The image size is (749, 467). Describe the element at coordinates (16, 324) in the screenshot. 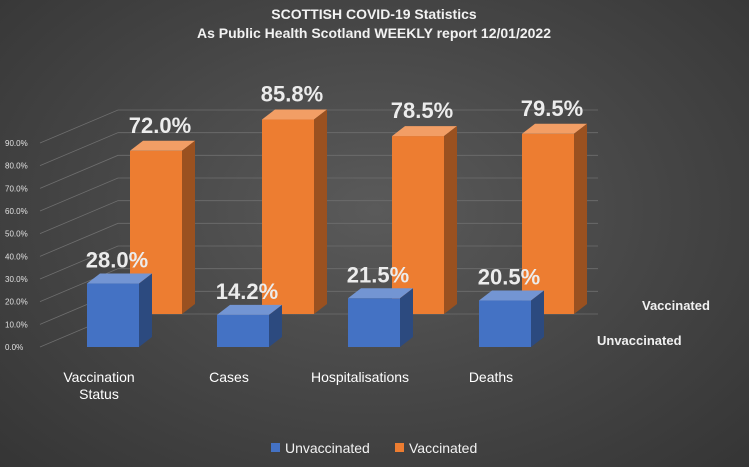

I see `y-tick-label: 10.0%` at that location.